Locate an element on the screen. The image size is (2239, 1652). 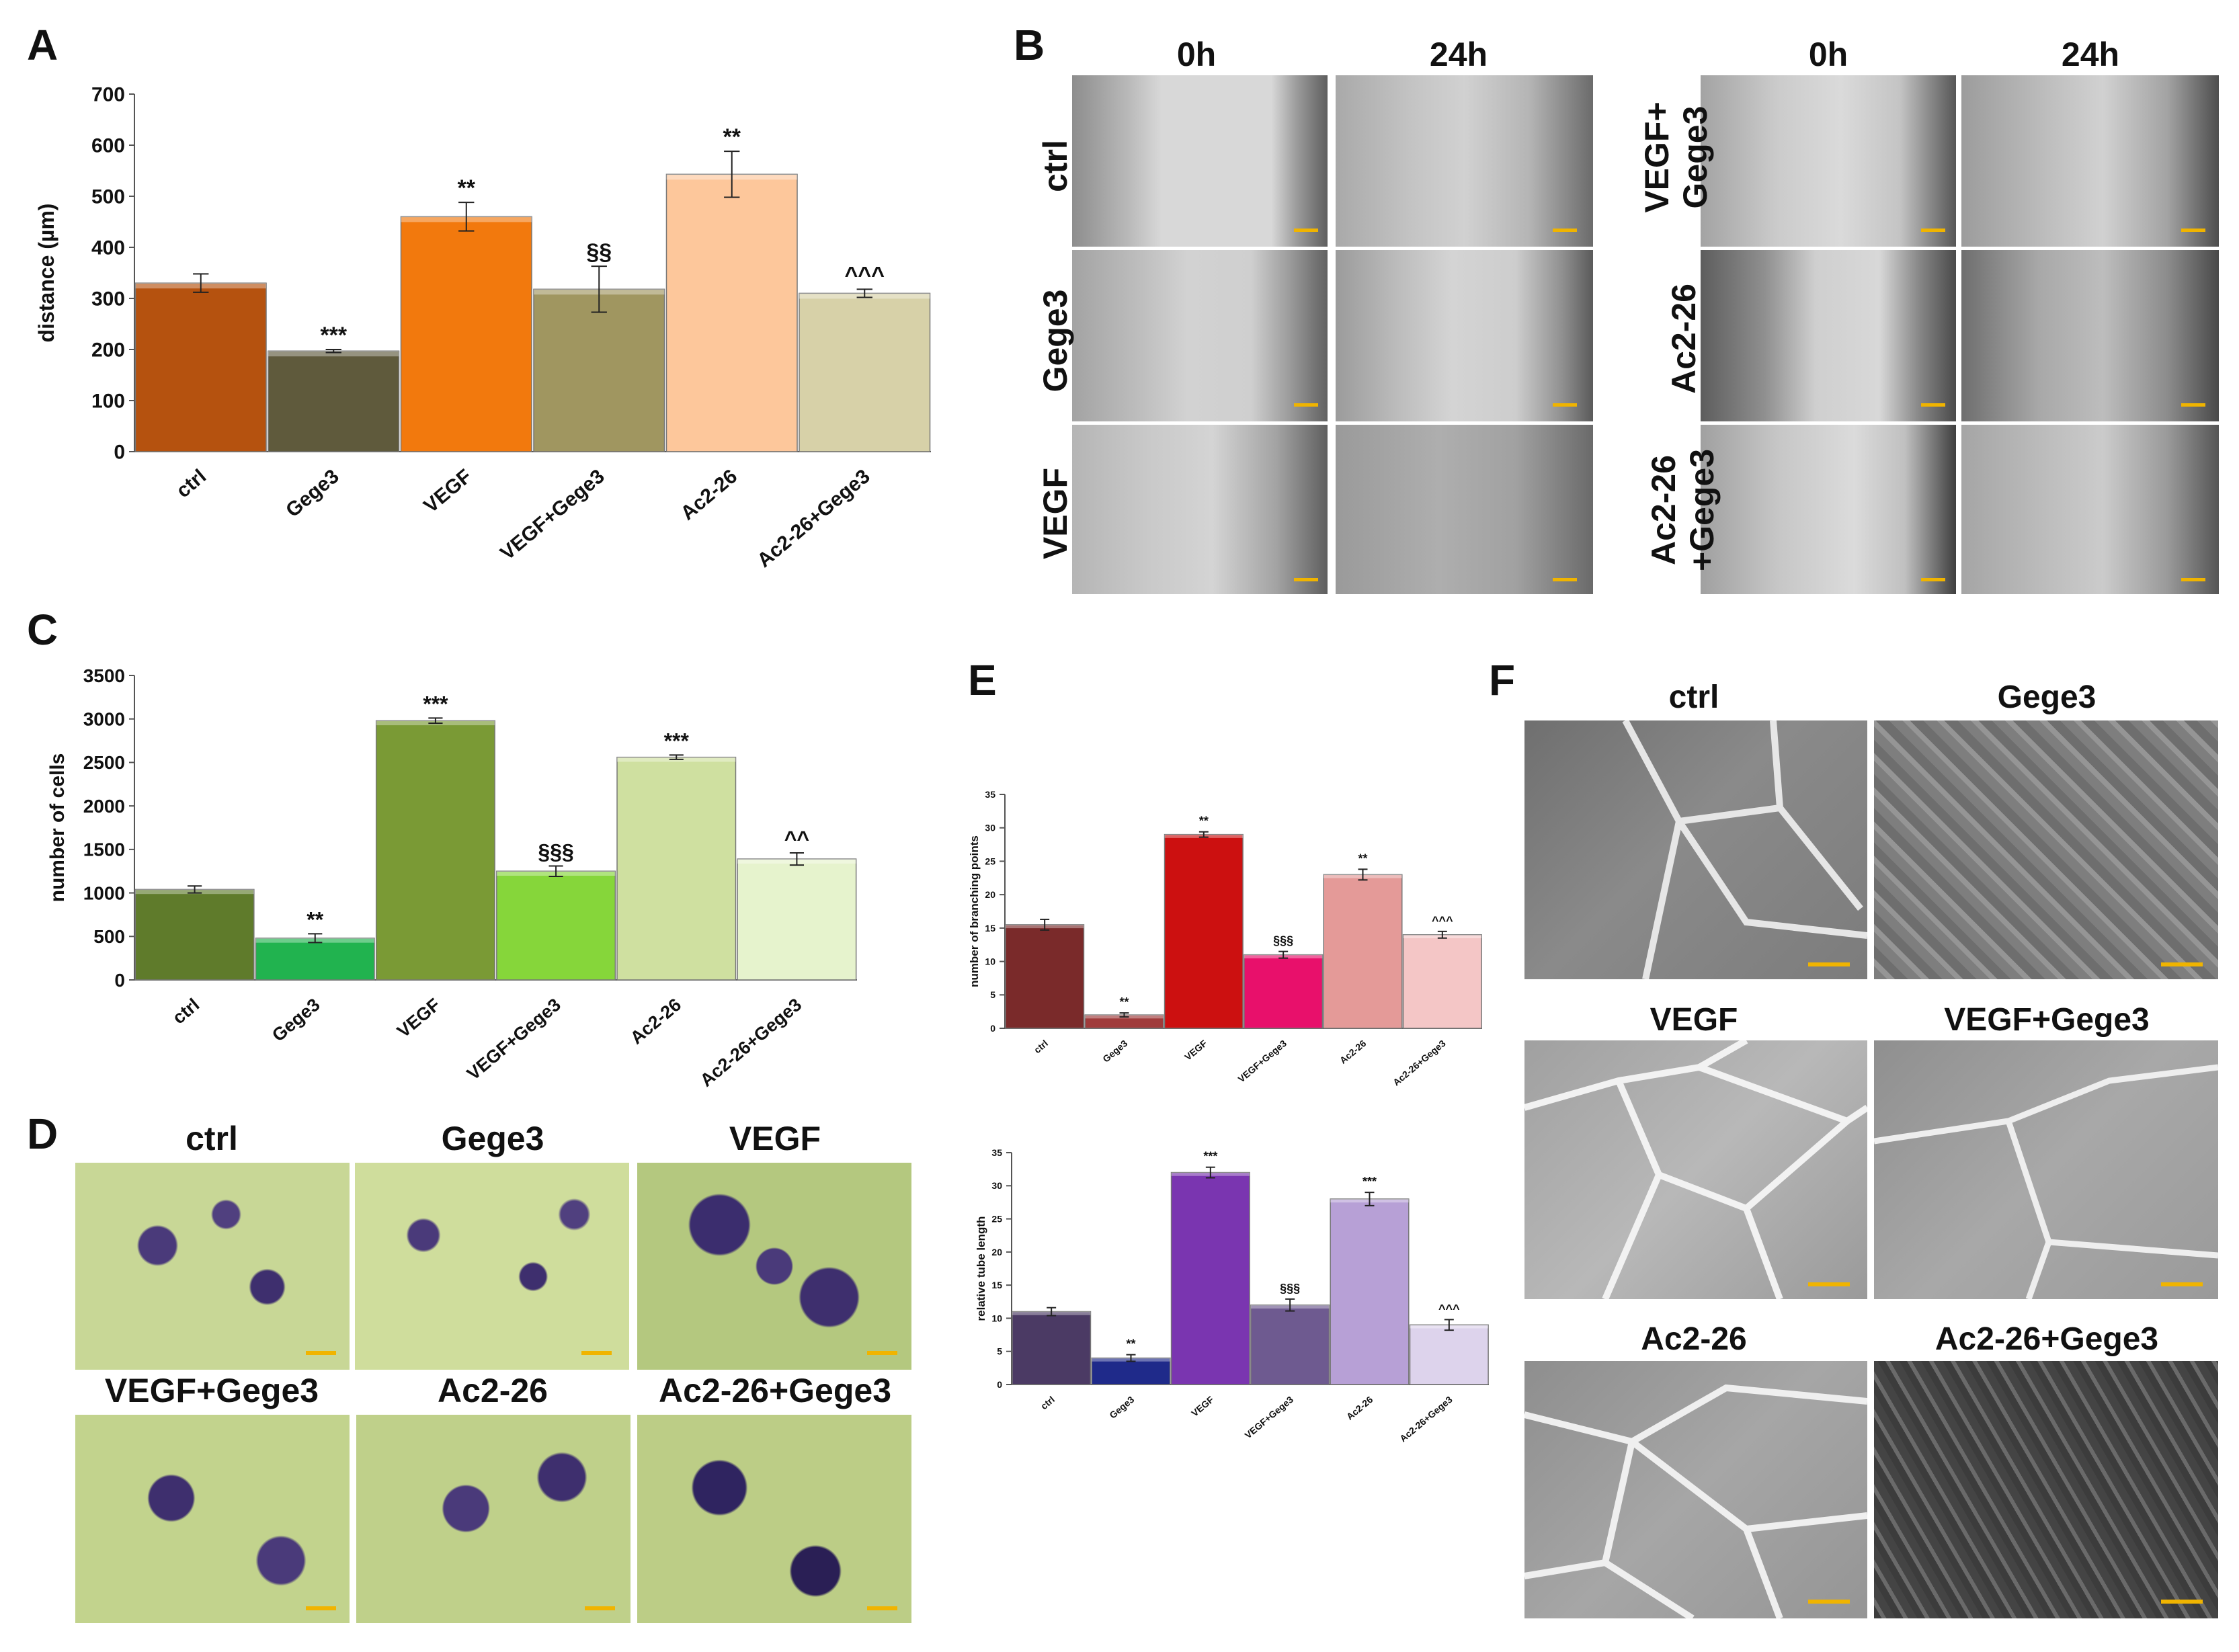
d-label-gege3: Gege3 is located at coordinates (493, 1138).